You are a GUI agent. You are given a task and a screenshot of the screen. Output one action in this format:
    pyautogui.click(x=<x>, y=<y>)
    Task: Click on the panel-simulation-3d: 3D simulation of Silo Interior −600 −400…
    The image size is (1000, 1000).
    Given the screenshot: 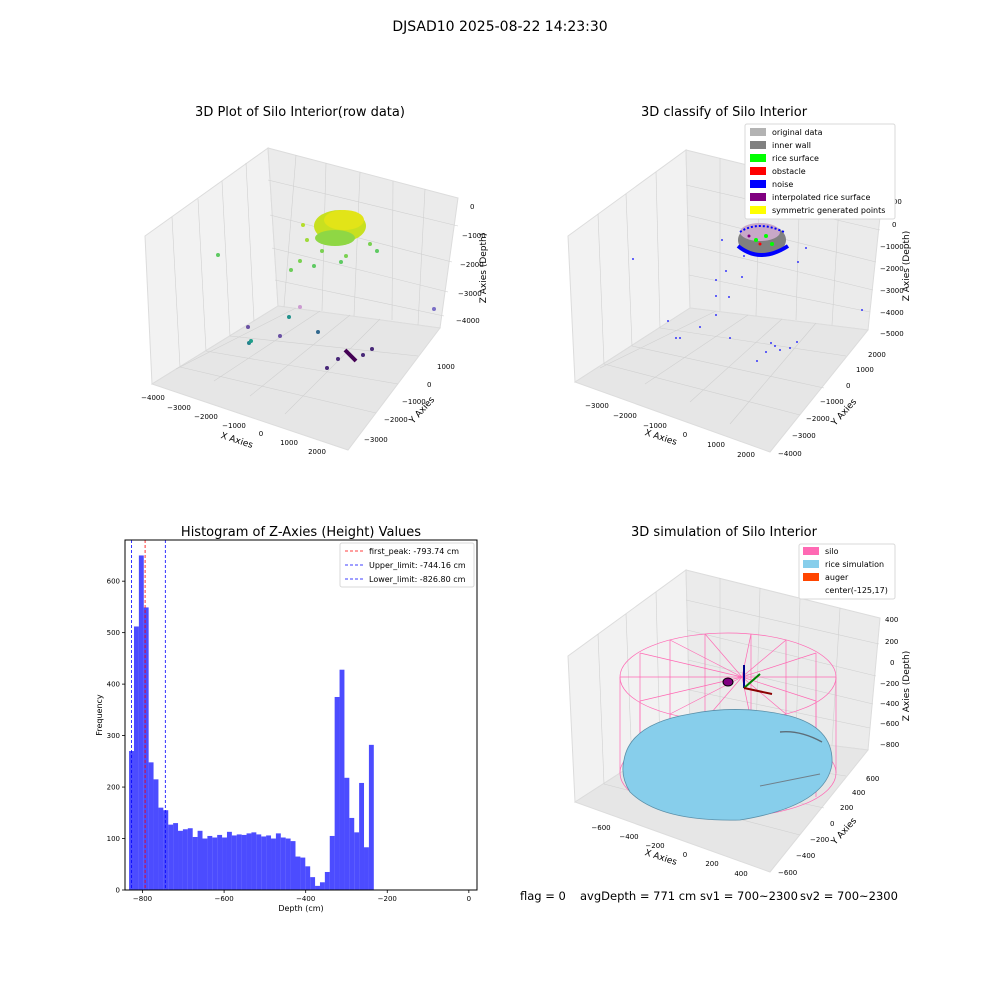 What is the action you would take?
    pyautogui.click(x=739, y=701)
    